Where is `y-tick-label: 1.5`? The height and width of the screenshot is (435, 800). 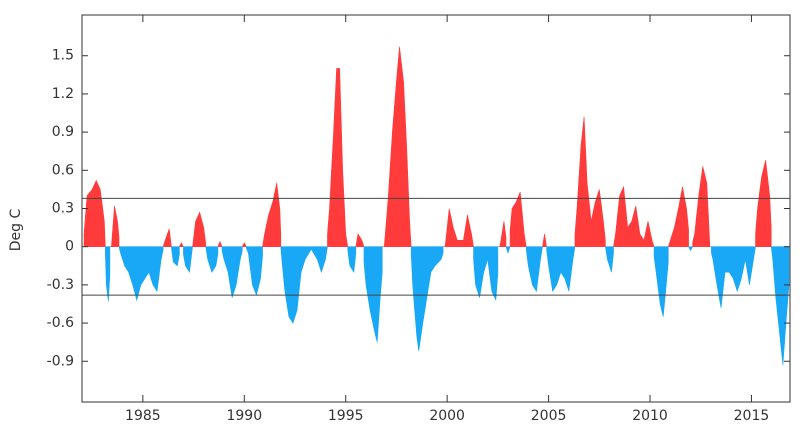
y-tick-label: 1.5 is located at coordinates (63, 56).